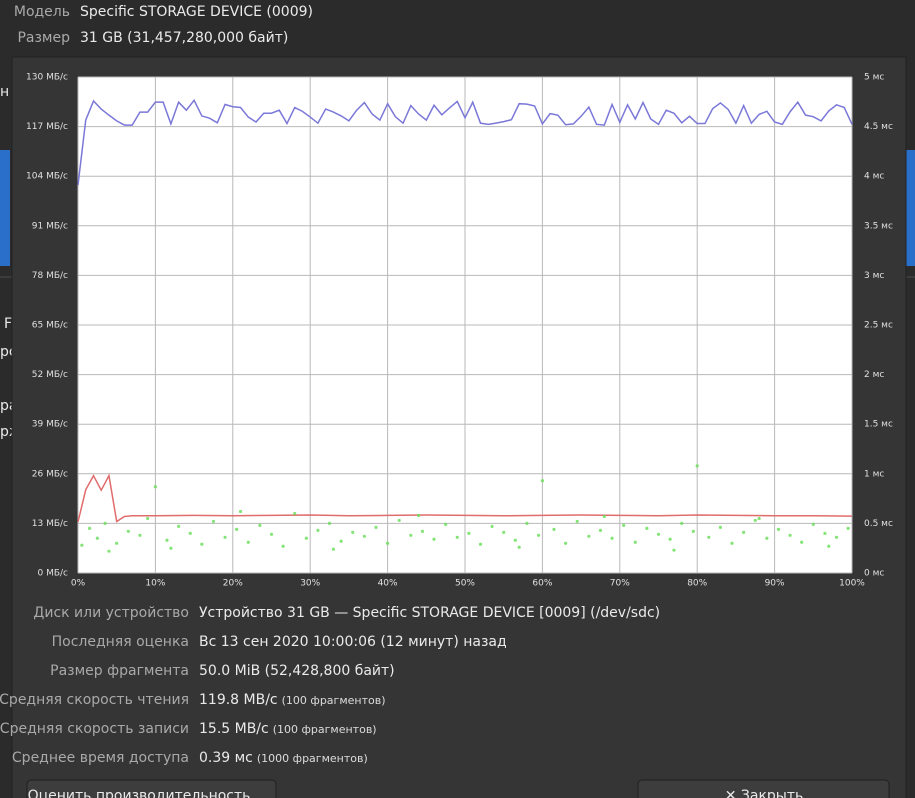 The width and height of the screenshot is (915, 798). I want to click on info-label: Последняя оценка, so click(120, 642).